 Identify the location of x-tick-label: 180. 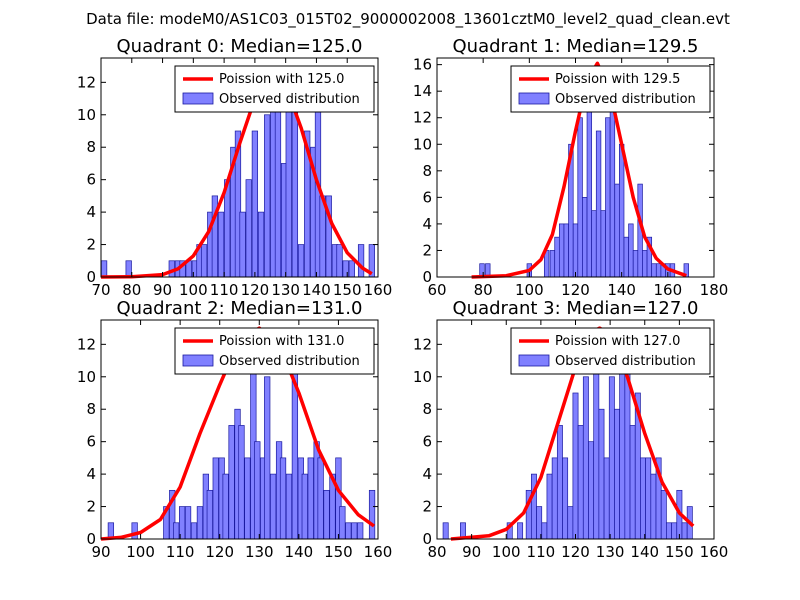
(714, 290).